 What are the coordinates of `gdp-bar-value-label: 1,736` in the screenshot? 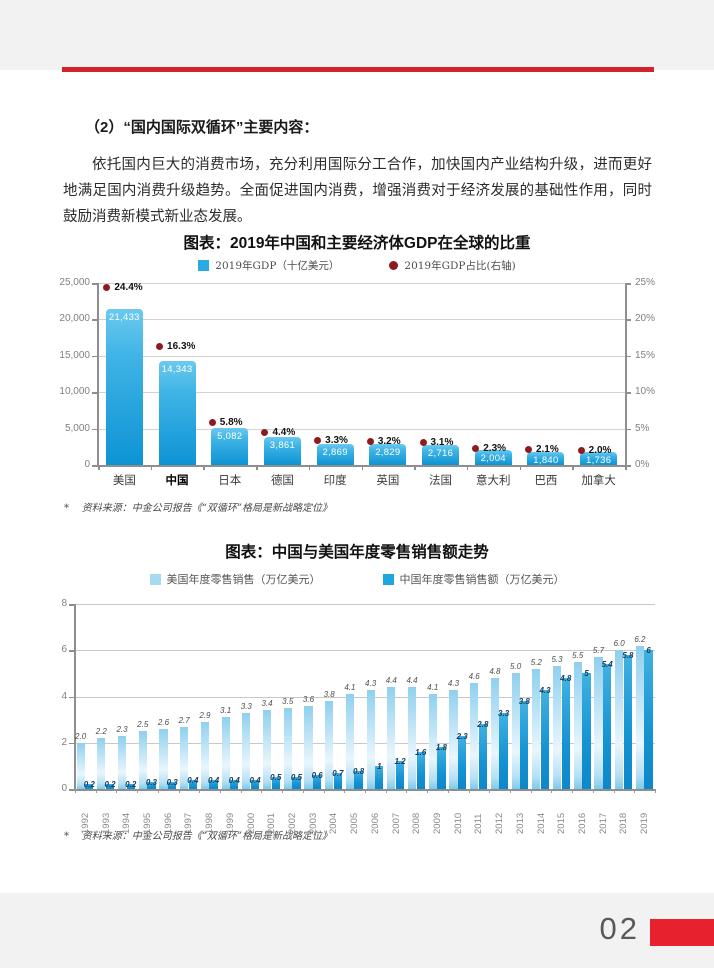 It's located at (599, 461).